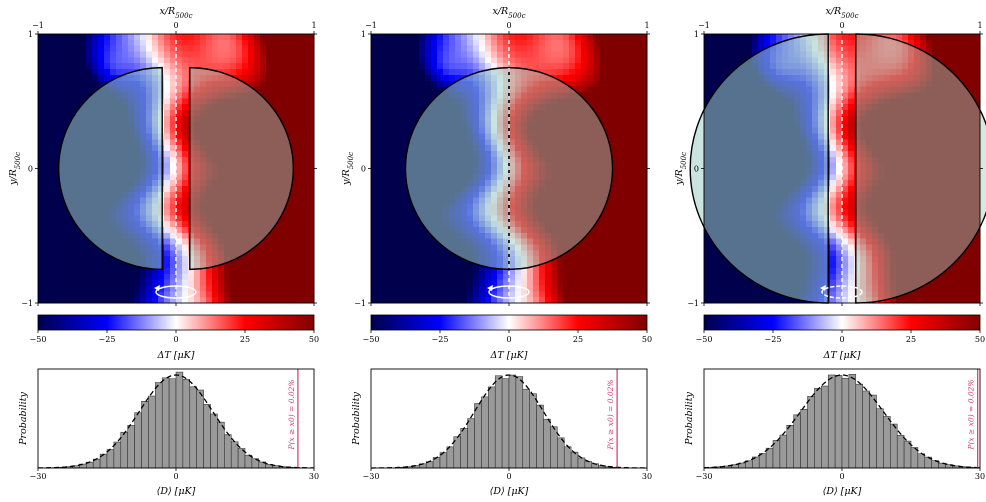  Describe the element at coordinates (647, 476) in the screenshot. I see `hist-x-tick-label: 30` at that location.